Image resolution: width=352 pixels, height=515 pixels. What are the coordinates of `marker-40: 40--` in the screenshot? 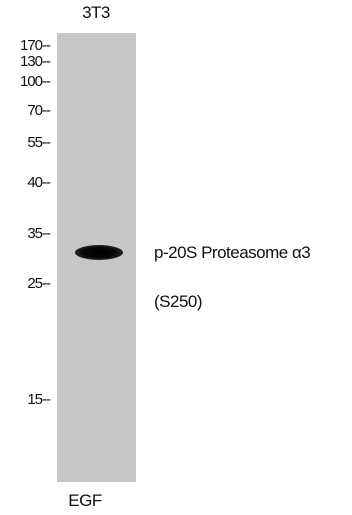 It's located at (39, 182).